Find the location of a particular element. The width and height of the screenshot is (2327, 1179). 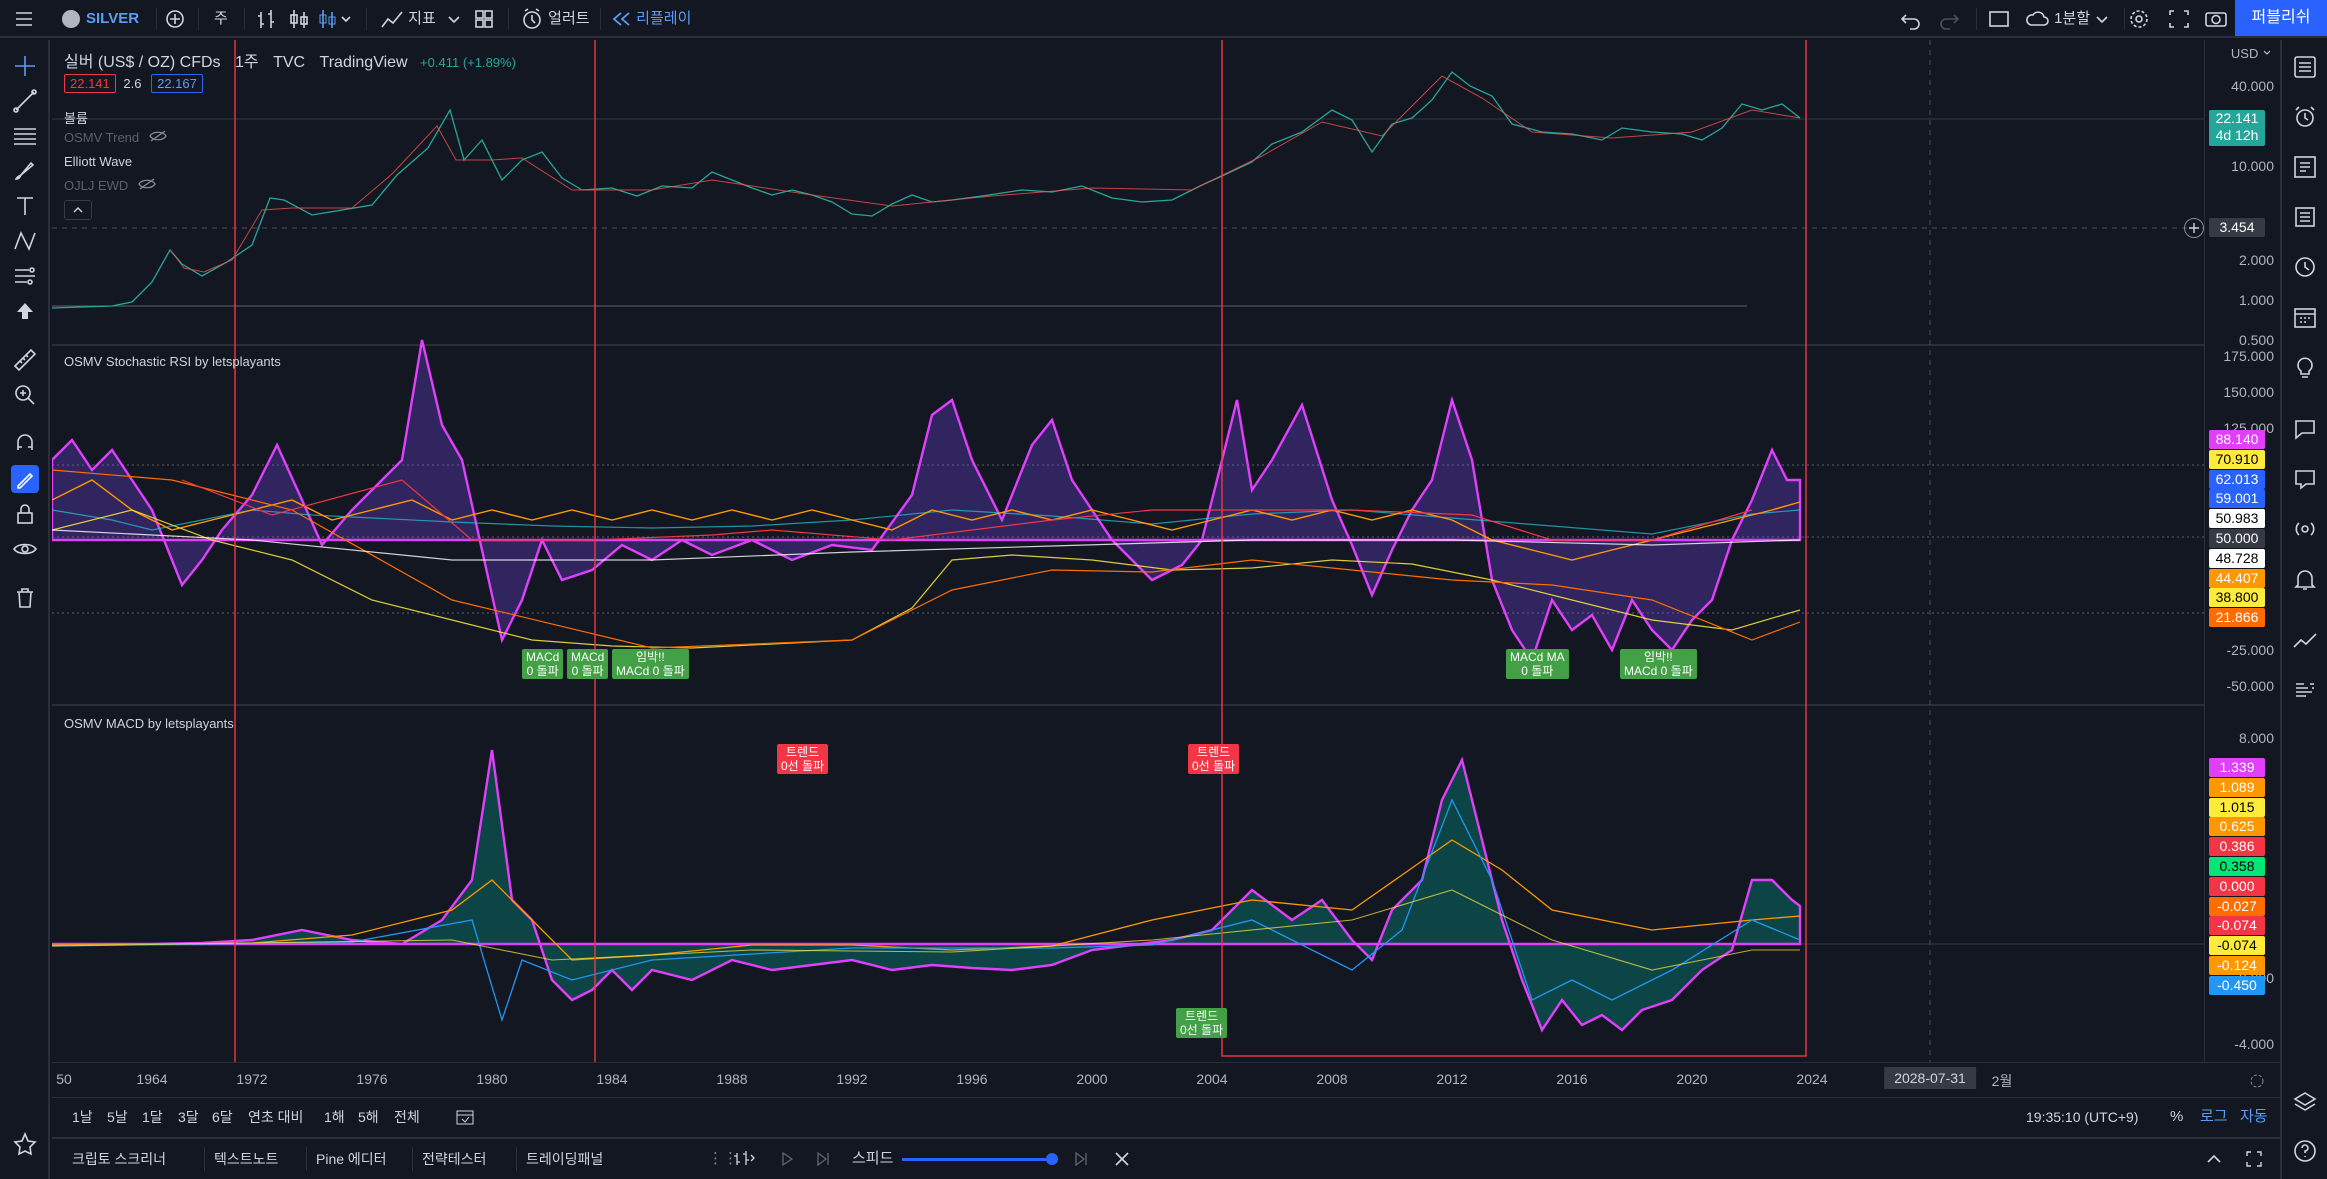

layouts-icon is located at coordinates (484, 19).